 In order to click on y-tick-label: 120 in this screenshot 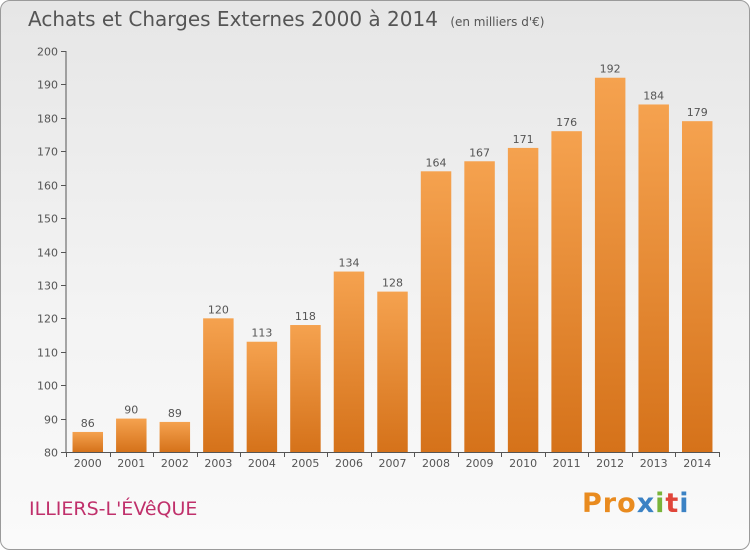, I will do `click(47, 319)`.